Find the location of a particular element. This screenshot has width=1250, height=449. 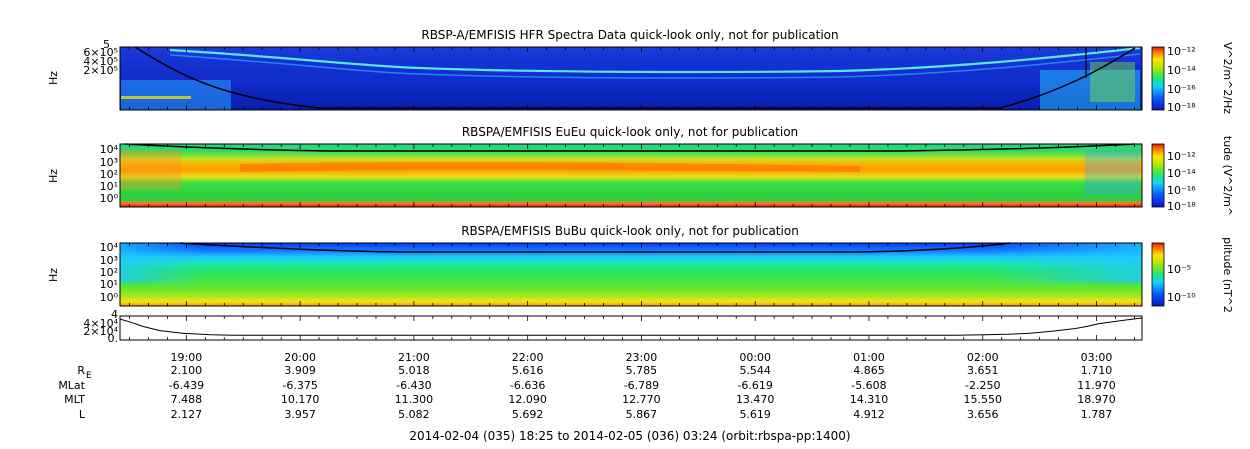

hfr-uh-line is located at coordinates (655, 60).